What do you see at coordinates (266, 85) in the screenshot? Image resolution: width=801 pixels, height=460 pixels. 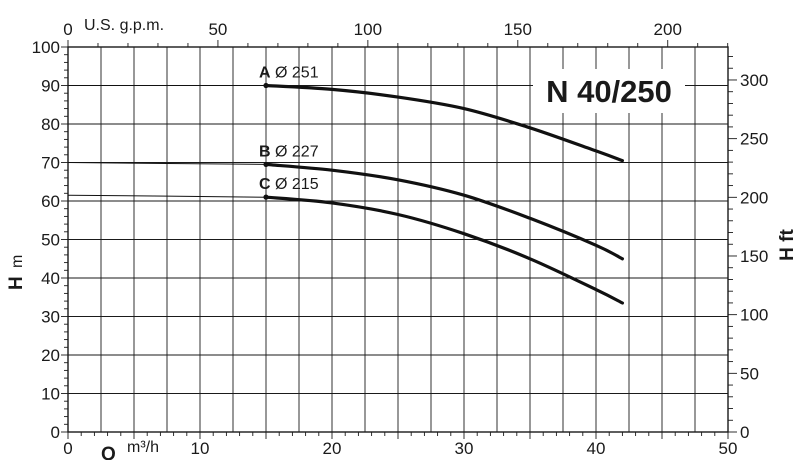 I see `curve-a-start-point` at bounding box center [266, 85].